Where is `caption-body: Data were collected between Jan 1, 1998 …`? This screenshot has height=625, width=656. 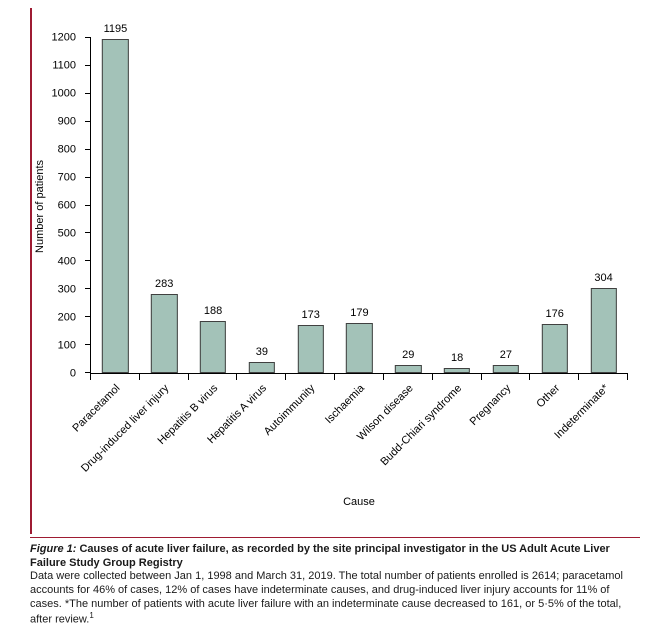
caption-body: Data were collected between Jan 1, 1998 … is located at coordinates (335, 597).